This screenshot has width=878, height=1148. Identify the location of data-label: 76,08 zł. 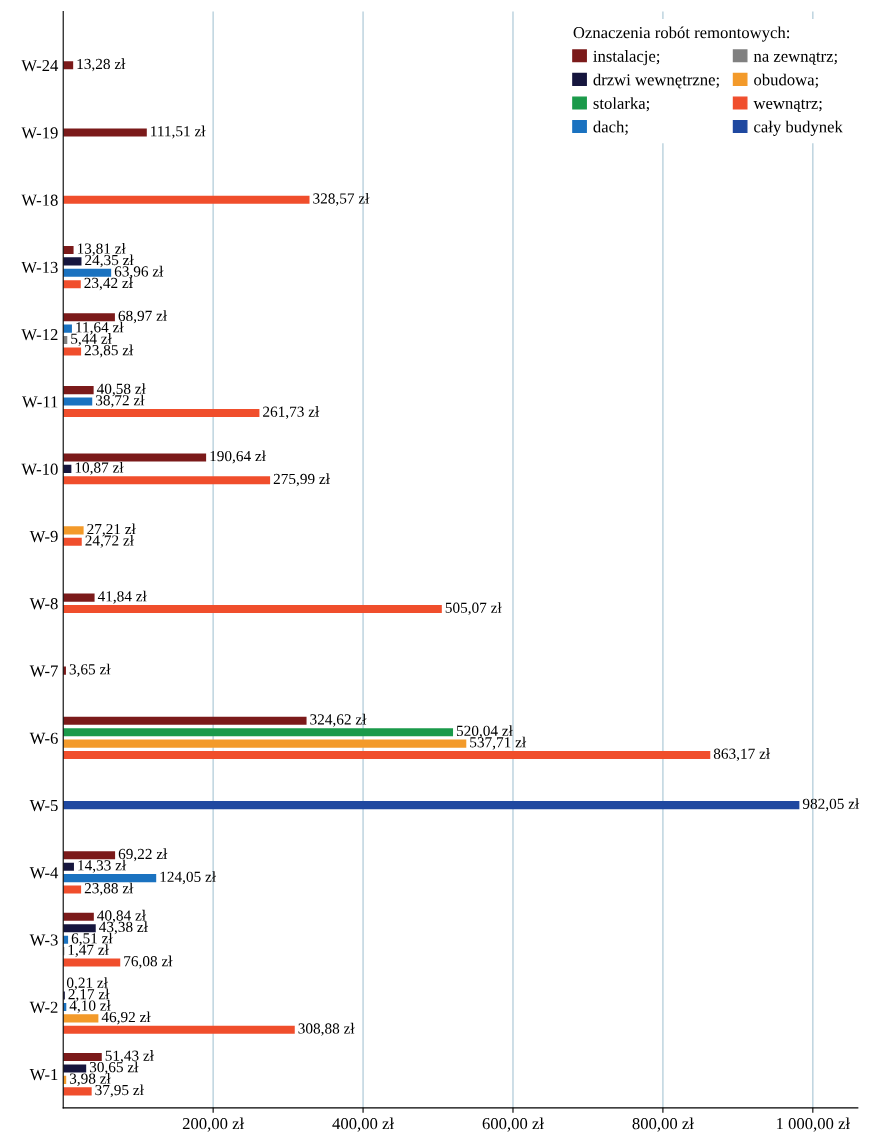
(148, 962).